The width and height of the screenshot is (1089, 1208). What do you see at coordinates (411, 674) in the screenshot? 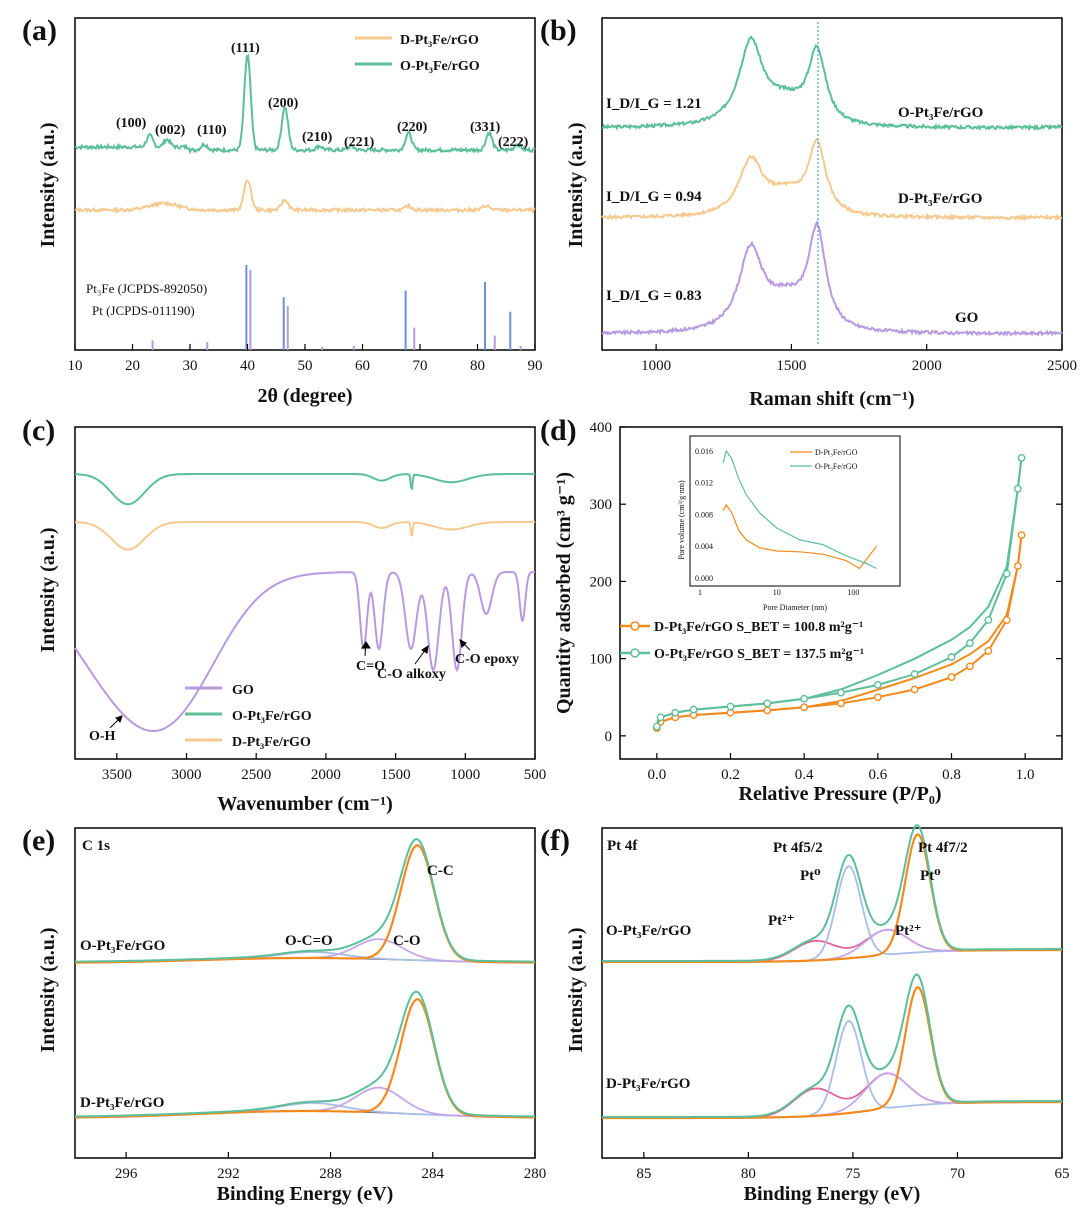
I see `annot-c-o-alkoxy: C-O alkoxy` at bounding box center [411, 674].